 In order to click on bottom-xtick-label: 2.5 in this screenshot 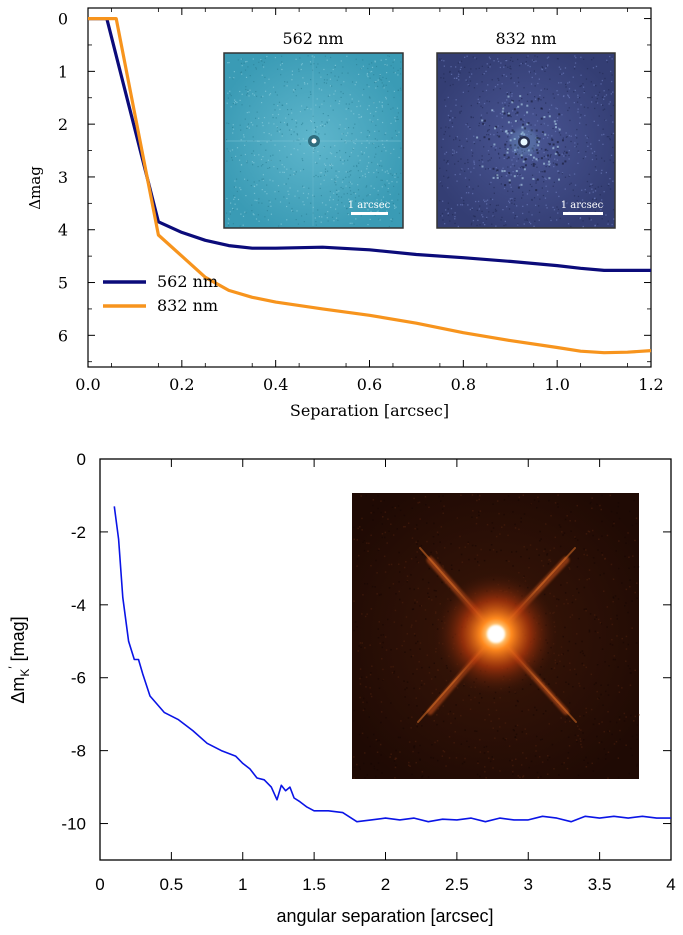, I will do `click(457, 884)`.